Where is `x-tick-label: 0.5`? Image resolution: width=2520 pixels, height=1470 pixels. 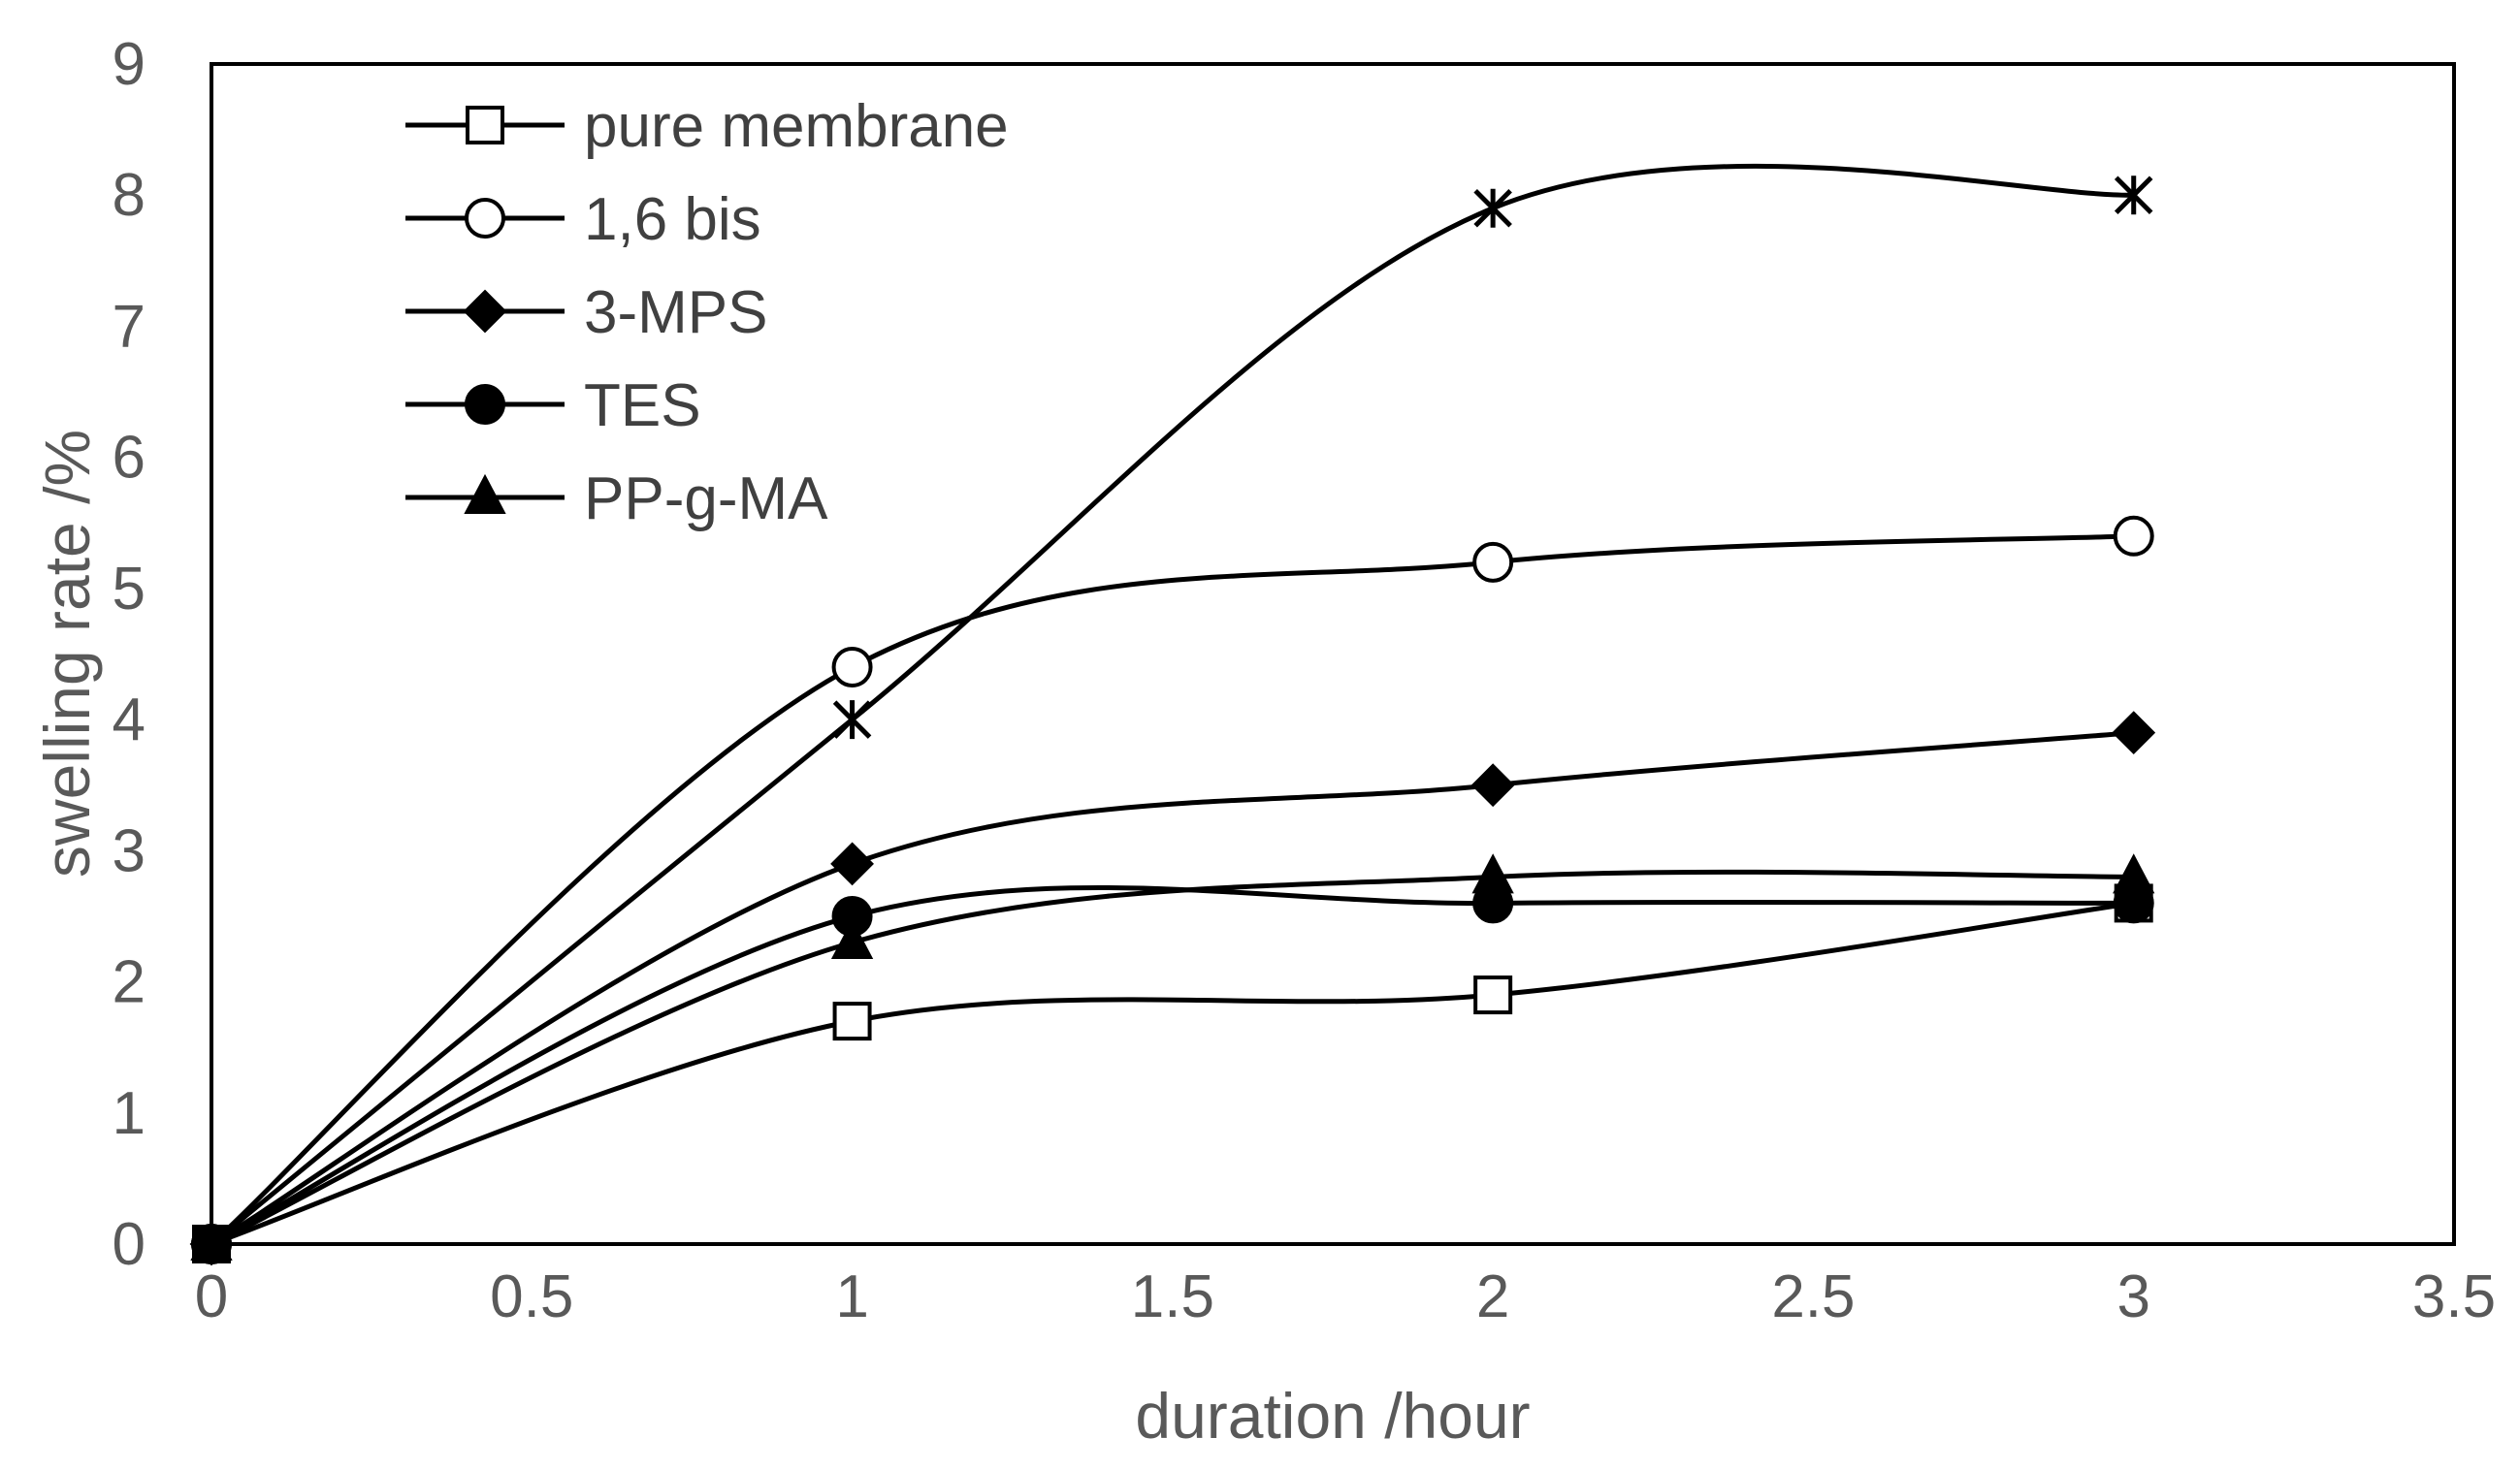
x-tick-label: 0.5 is located at coordinates (531, 1296).